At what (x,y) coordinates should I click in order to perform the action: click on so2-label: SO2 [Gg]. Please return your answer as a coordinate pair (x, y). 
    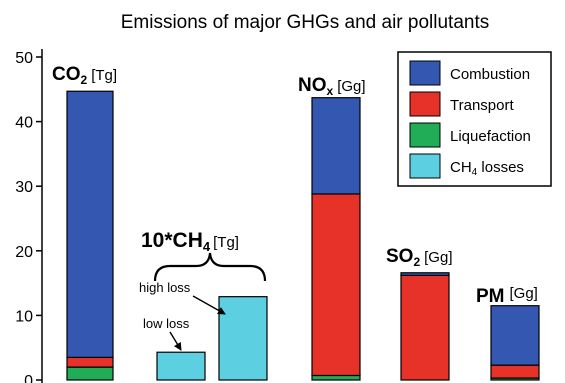
    Looking at the image, I should click on (419, 257).